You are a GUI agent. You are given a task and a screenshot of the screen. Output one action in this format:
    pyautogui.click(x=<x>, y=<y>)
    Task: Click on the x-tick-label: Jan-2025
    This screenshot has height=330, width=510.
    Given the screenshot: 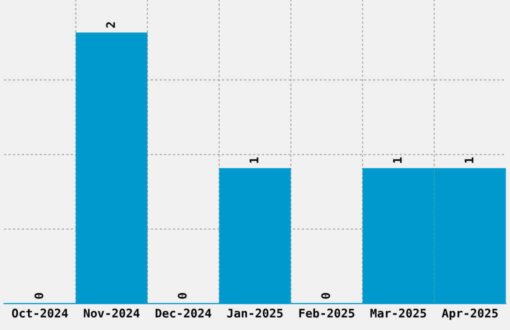 What is the action you would take?
    pyautogui.click(x=255, y=313)
    